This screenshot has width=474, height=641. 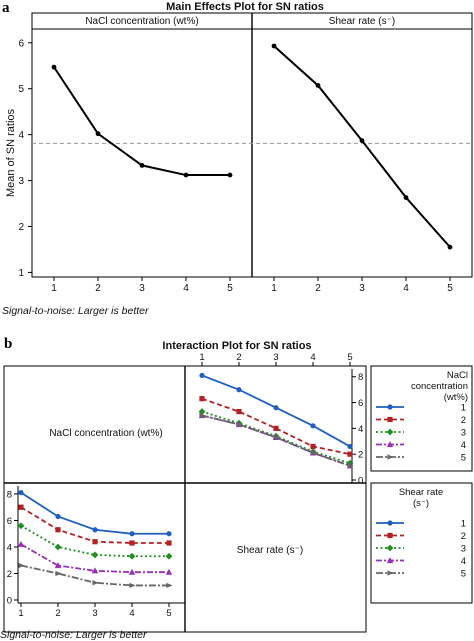 What do you see at coordinates (21, 89) in the screenshot?
I see `panel-a-ytick-label: 5` at bounding box center [21, 89].